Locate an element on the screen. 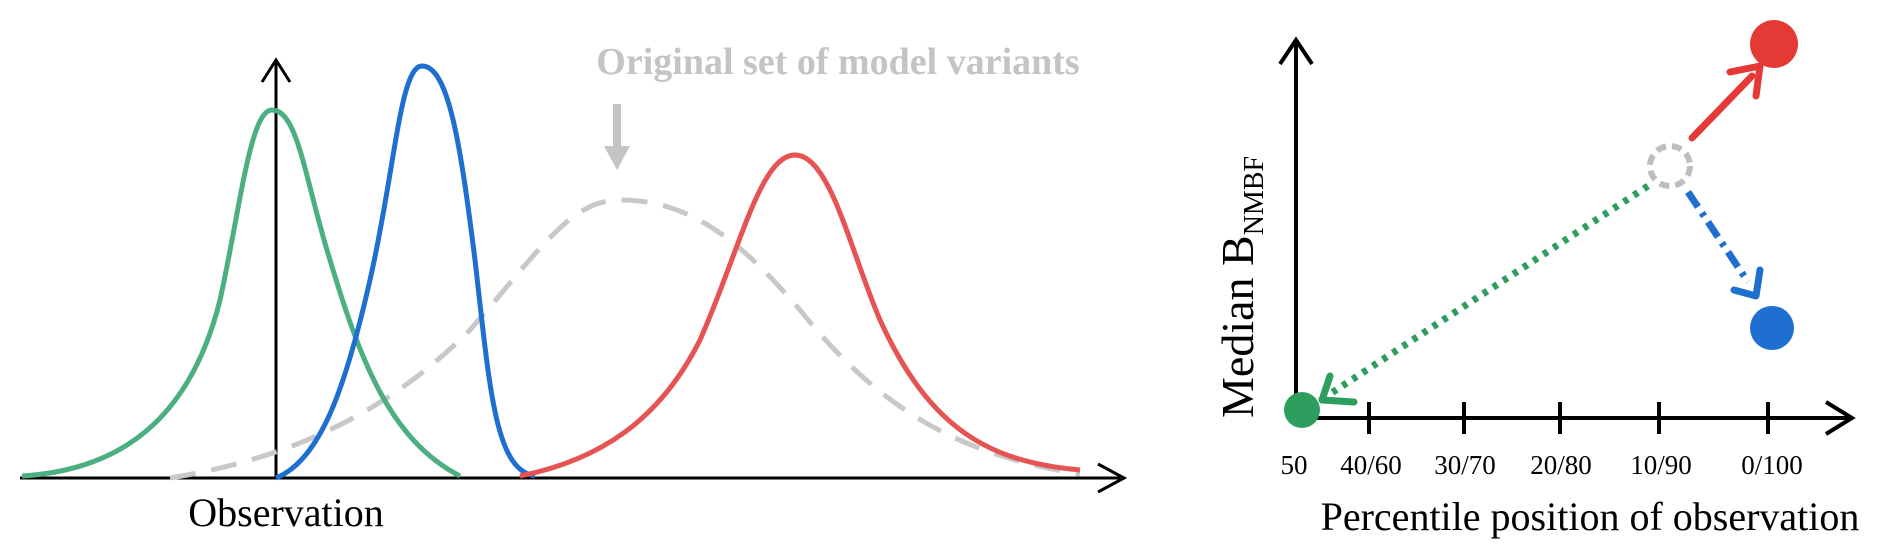 This screenshot has width=1892, height=559. blue-arrow-head is located at coordinates (1747, 283).